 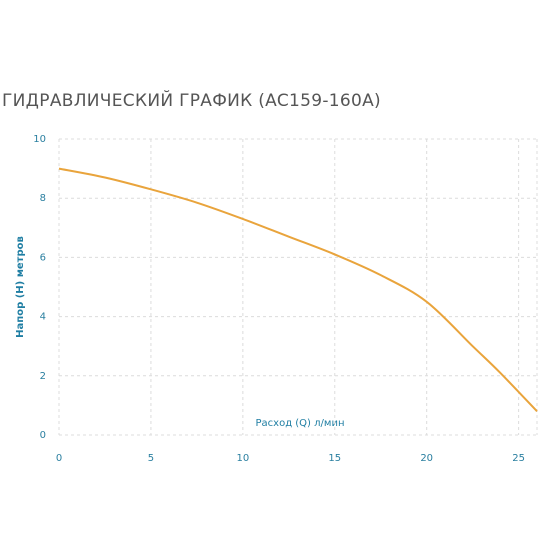 I want to click on x-tick-label: 0, so click(x=59, y=458).